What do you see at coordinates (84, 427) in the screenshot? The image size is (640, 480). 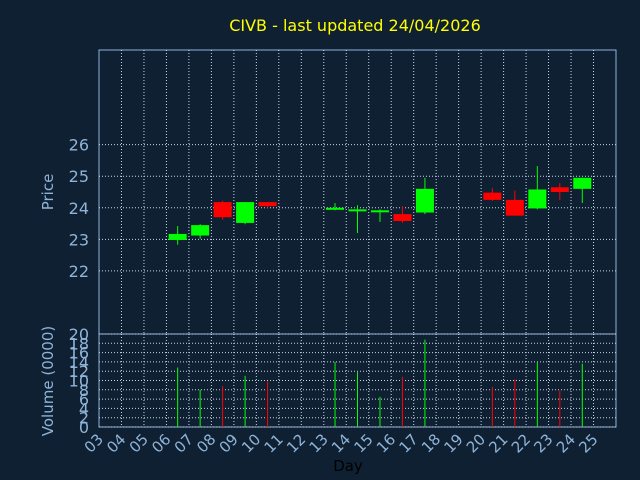 I see `volume-tick-label: 0` at bounding box center [84, 427].